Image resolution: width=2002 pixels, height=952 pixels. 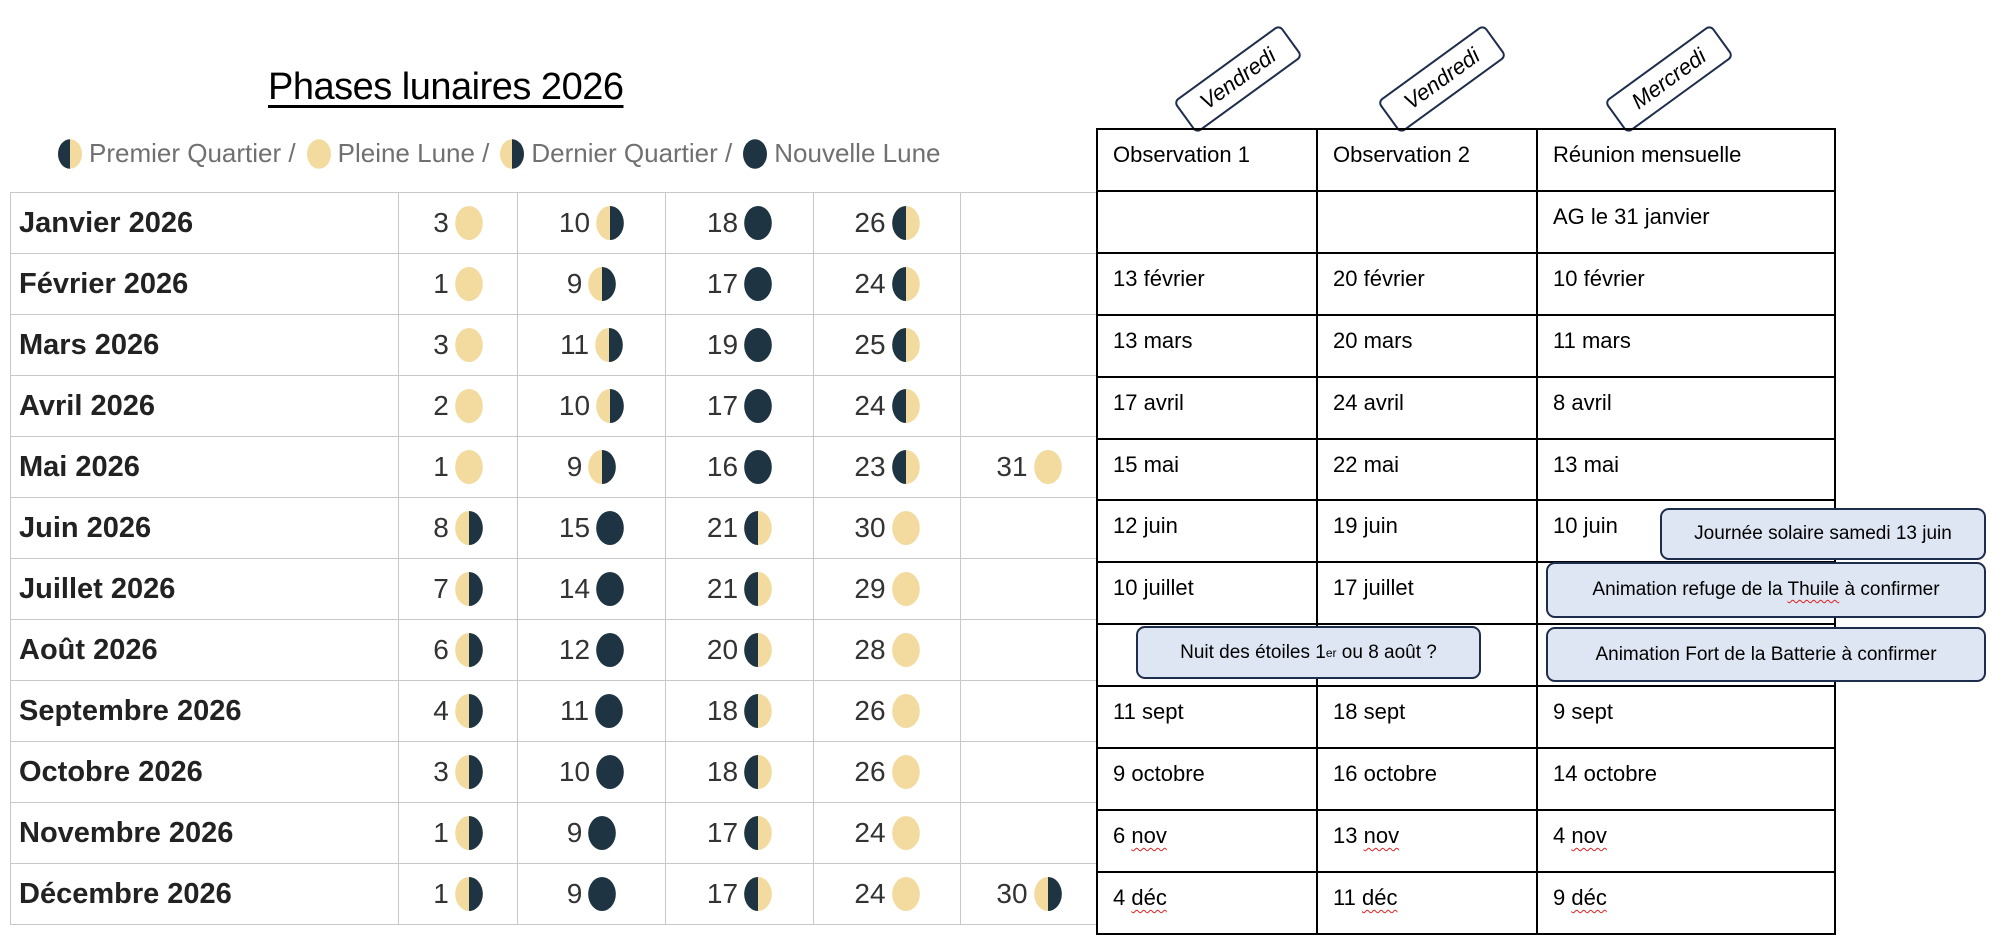 I want to click on phase-day: 14, so click(x=574, y=588).